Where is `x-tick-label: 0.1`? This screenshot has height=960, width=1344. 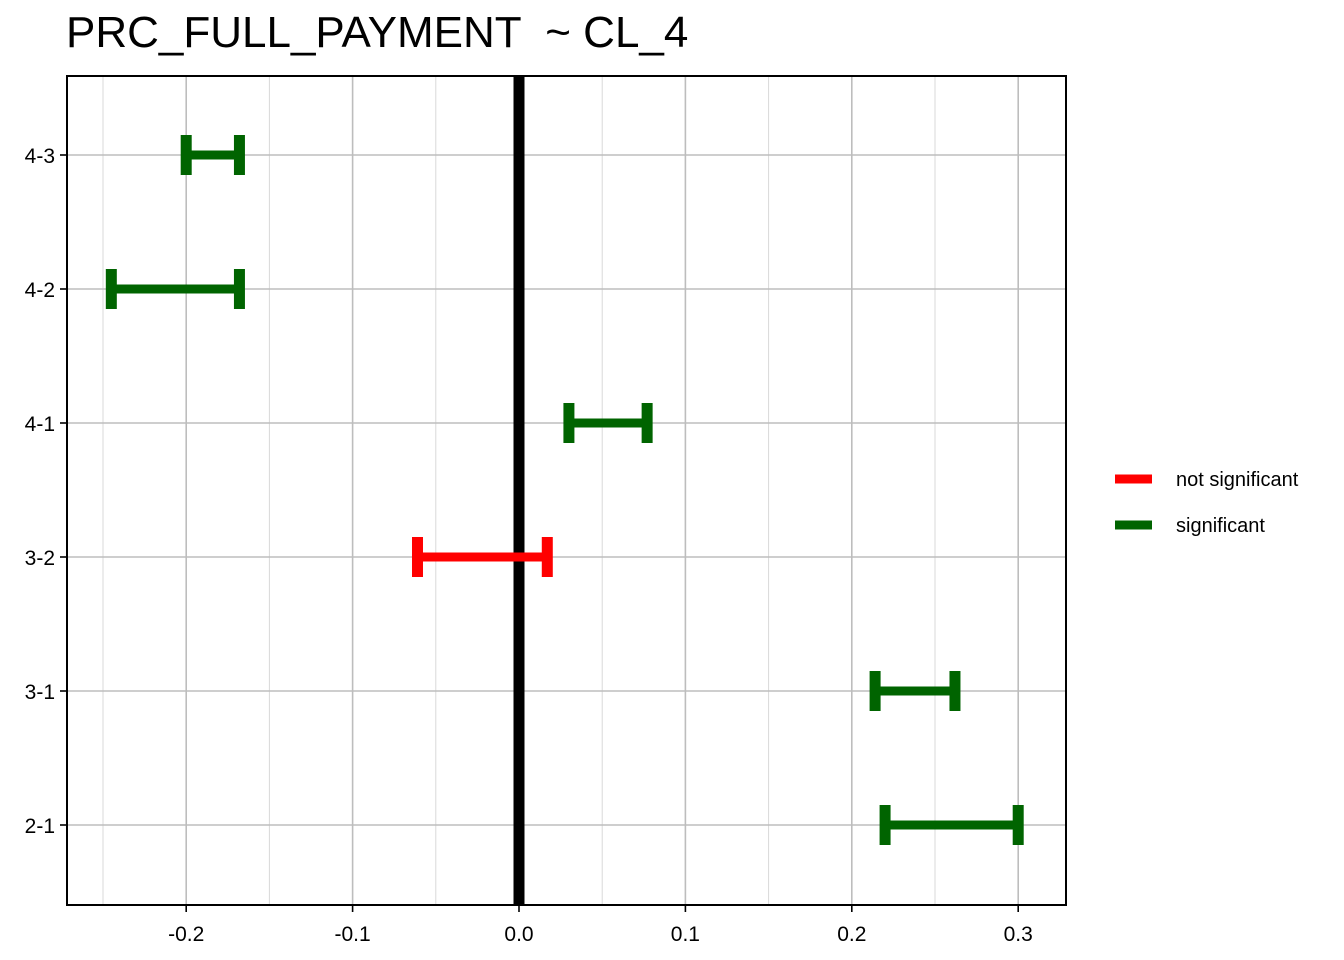 x-tick-label: 0.1 is located at coordinates (685, 934).